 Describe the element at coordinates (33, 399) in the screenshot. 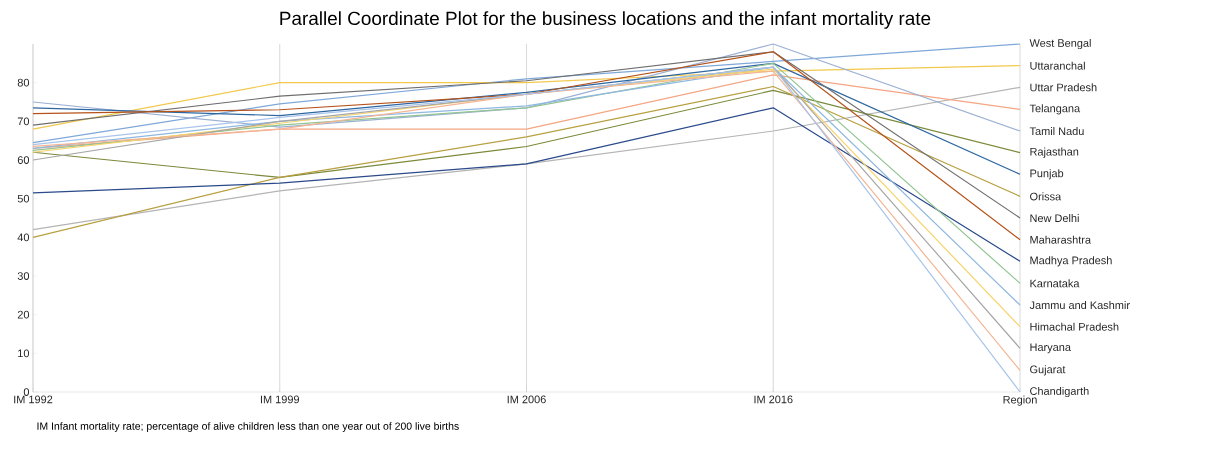

I see `x-tick-label: IM 1992` at that location.